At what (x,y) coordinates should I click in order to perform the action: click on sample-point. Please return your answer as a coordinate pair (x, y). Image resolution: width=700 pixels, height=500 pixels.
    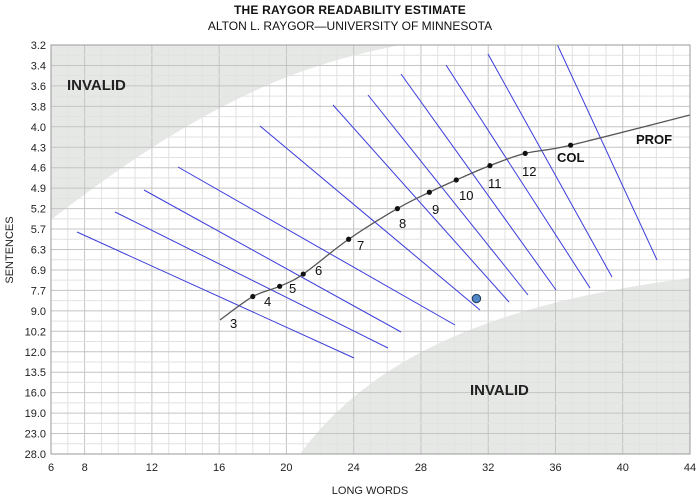
    Looking at the image, I should click on (476, 298).